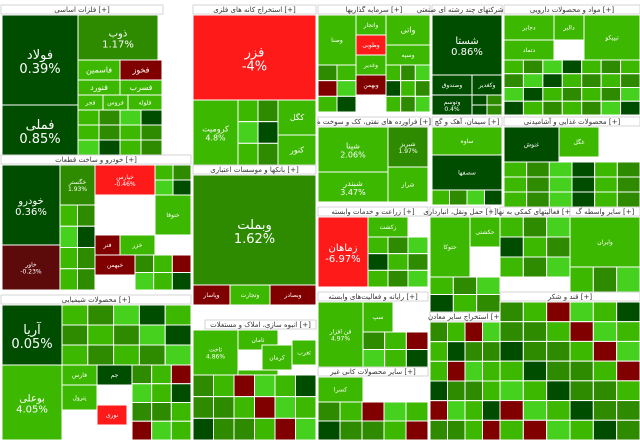 This screenshot has width=640, height=443. What do you see at coordinates (467, 121) in the screenshot?
I see `sector-title: سیمان، آهک و گچ [+]` at bounding box center [467, 121].